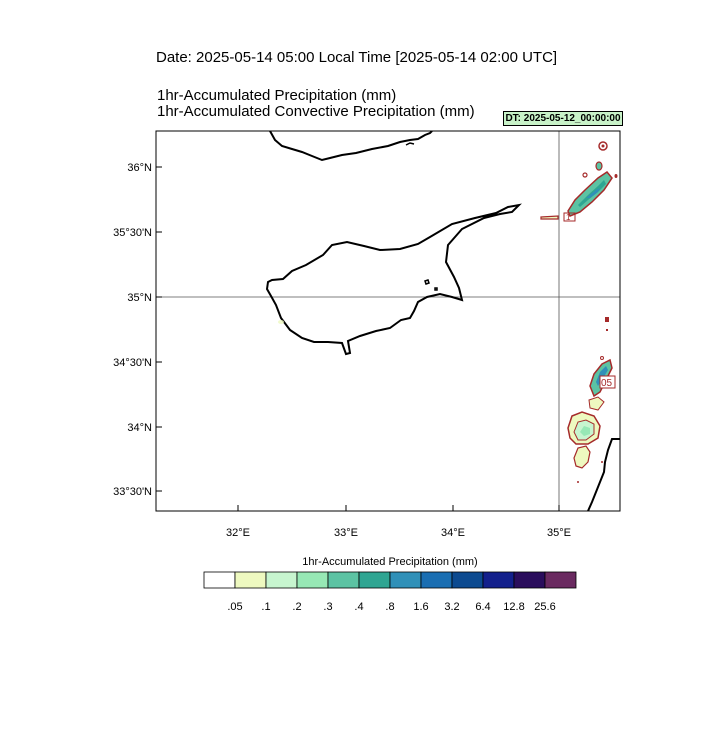  I want to click on lon-label-34: 34°E, so click(453, 533).